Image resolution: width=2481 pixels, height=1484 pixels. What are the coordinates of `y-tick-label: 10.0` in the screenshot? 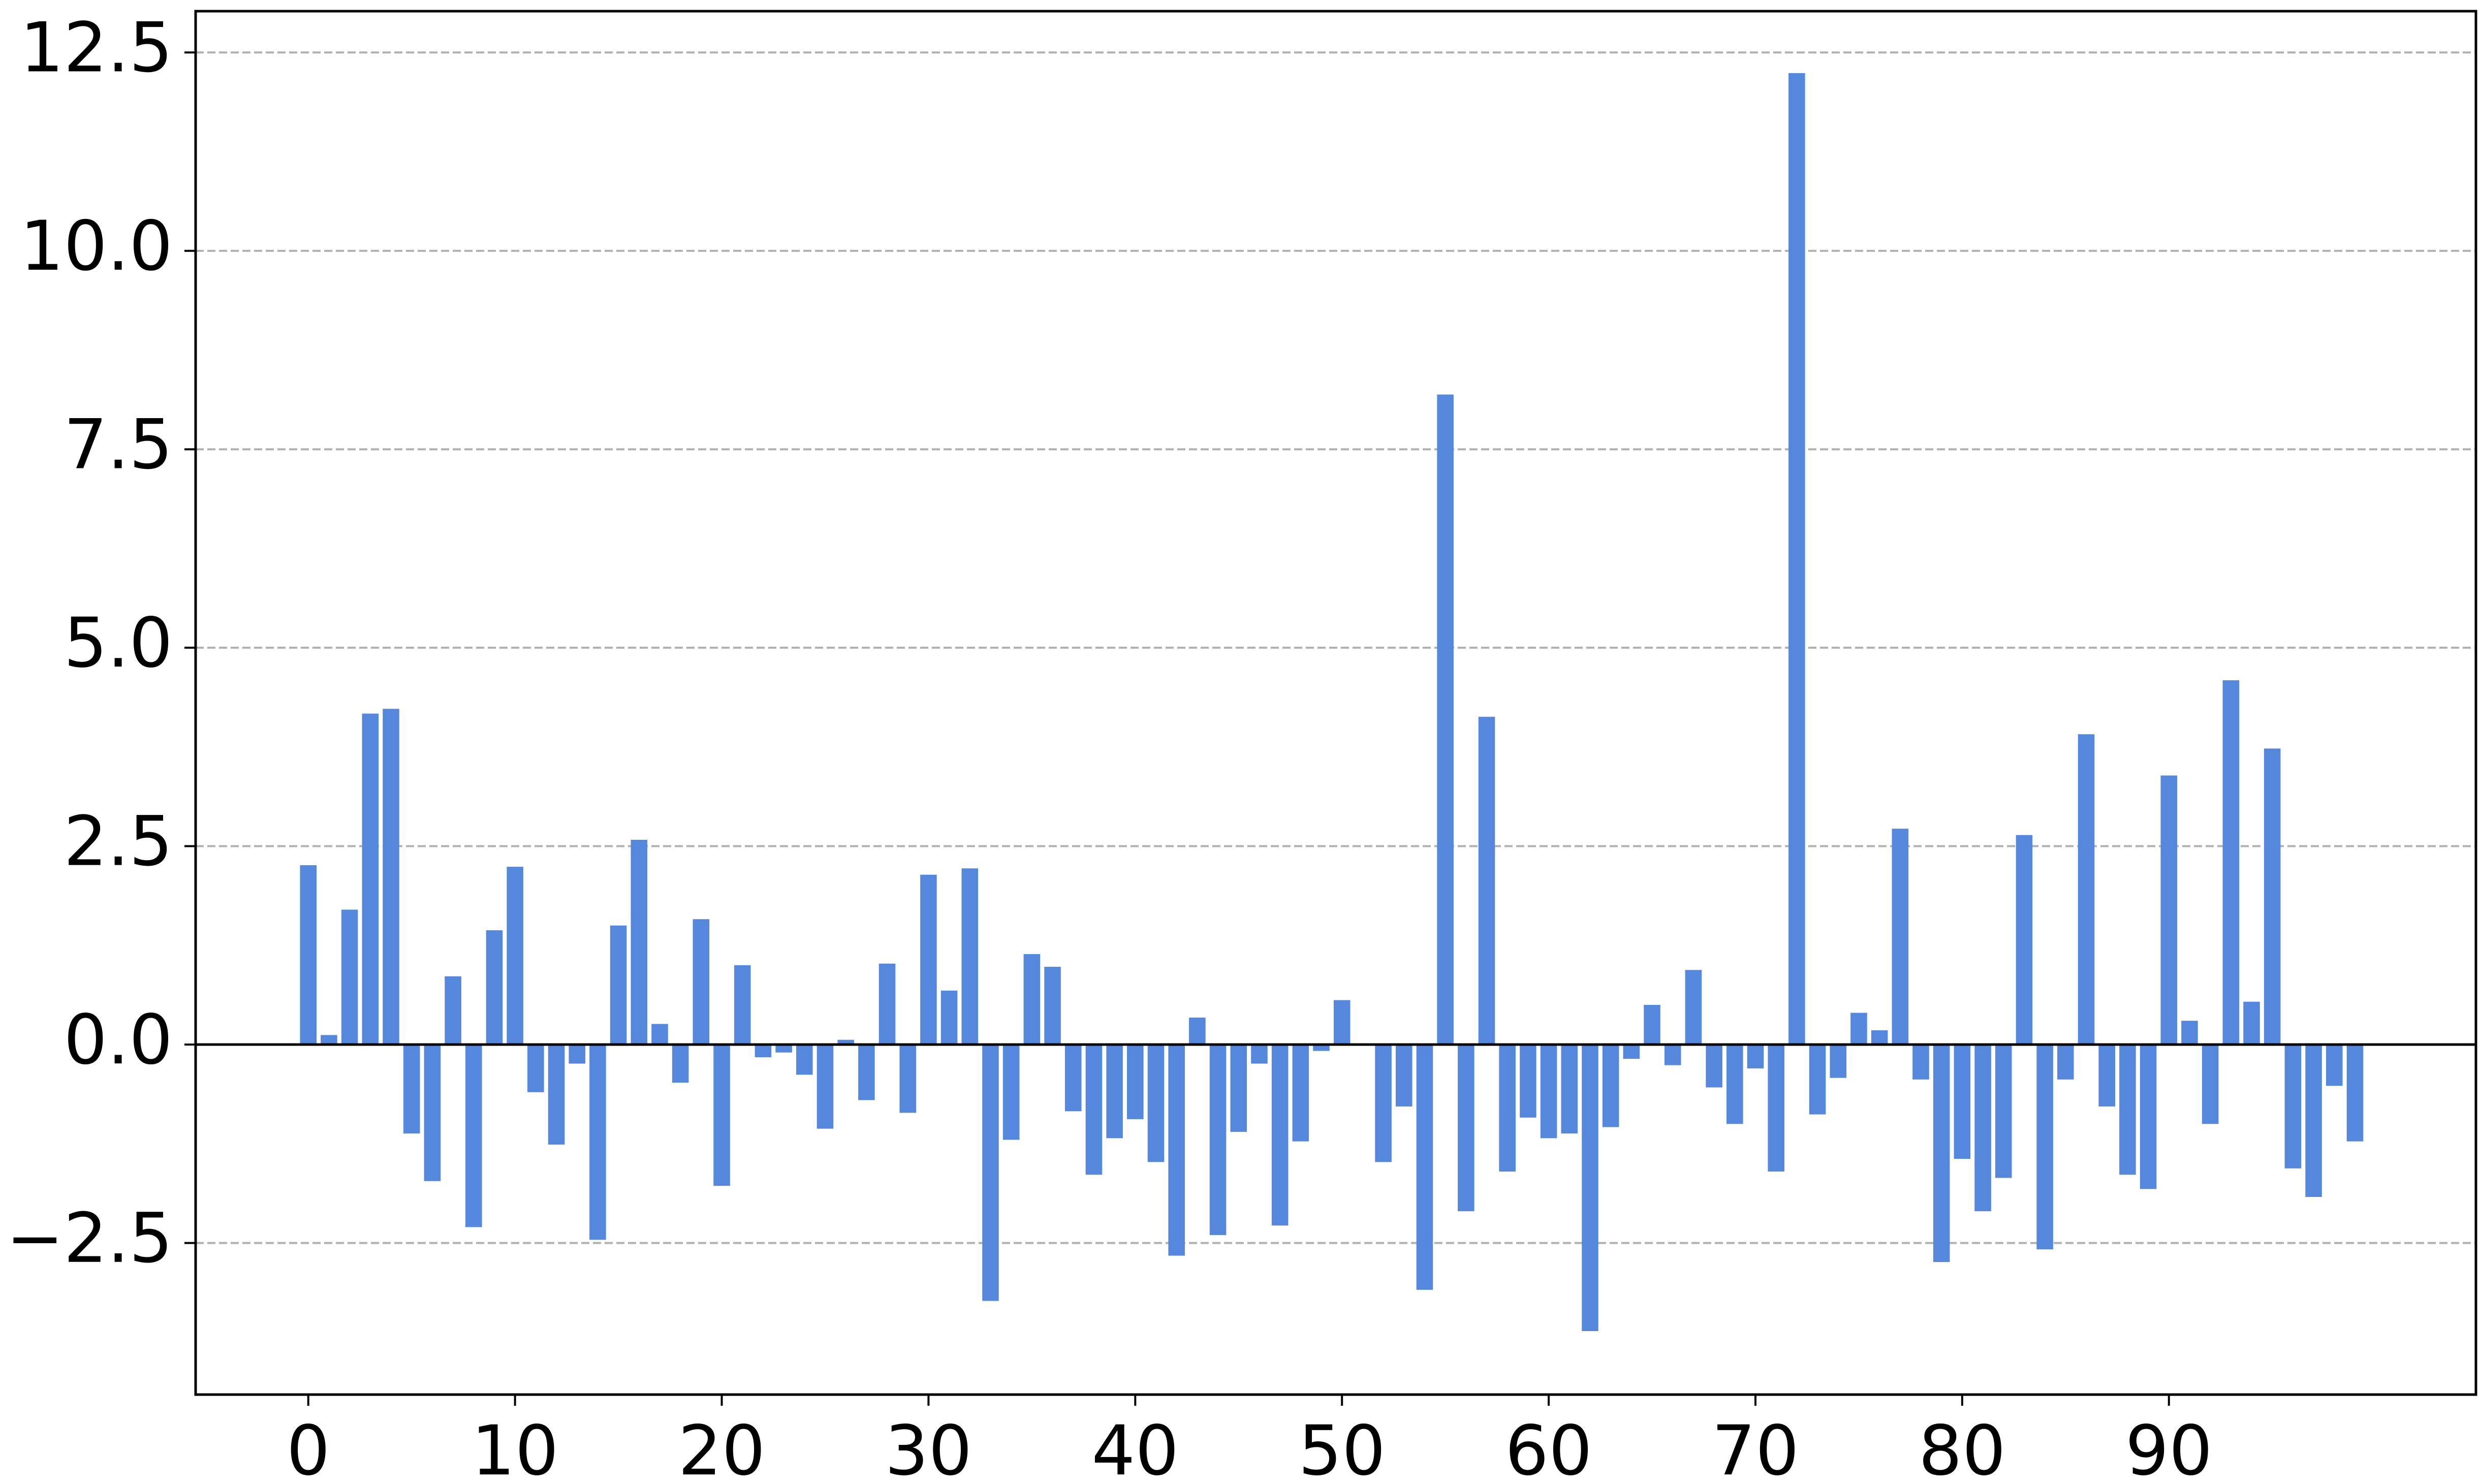 It's located at (96, 246).